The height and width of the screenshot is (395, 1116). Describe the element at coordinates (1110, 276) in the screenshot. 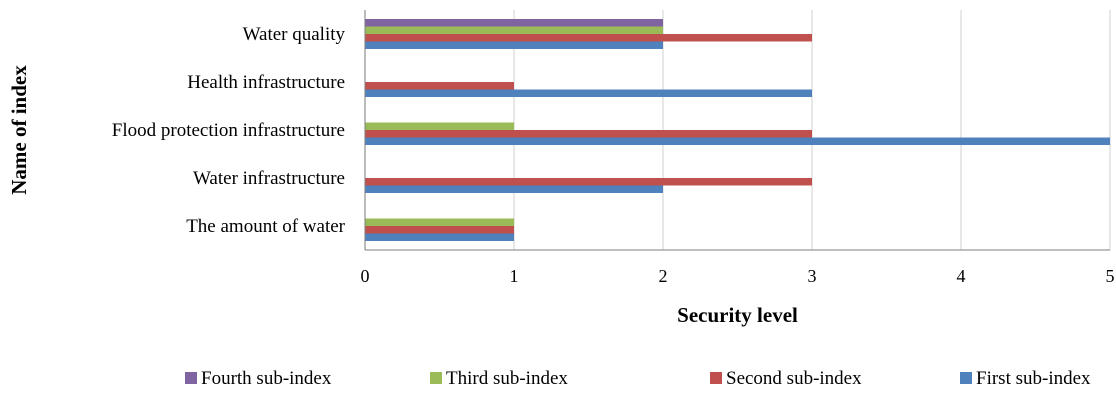

I see `x-tick-label: 5` at that location.